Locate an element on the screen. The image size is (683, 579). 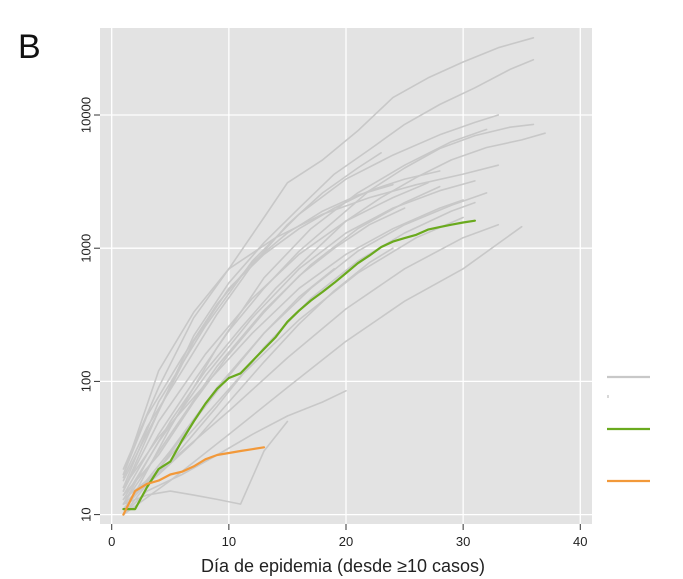
x-tick-label: 30 is located at coordinates (463, 541).